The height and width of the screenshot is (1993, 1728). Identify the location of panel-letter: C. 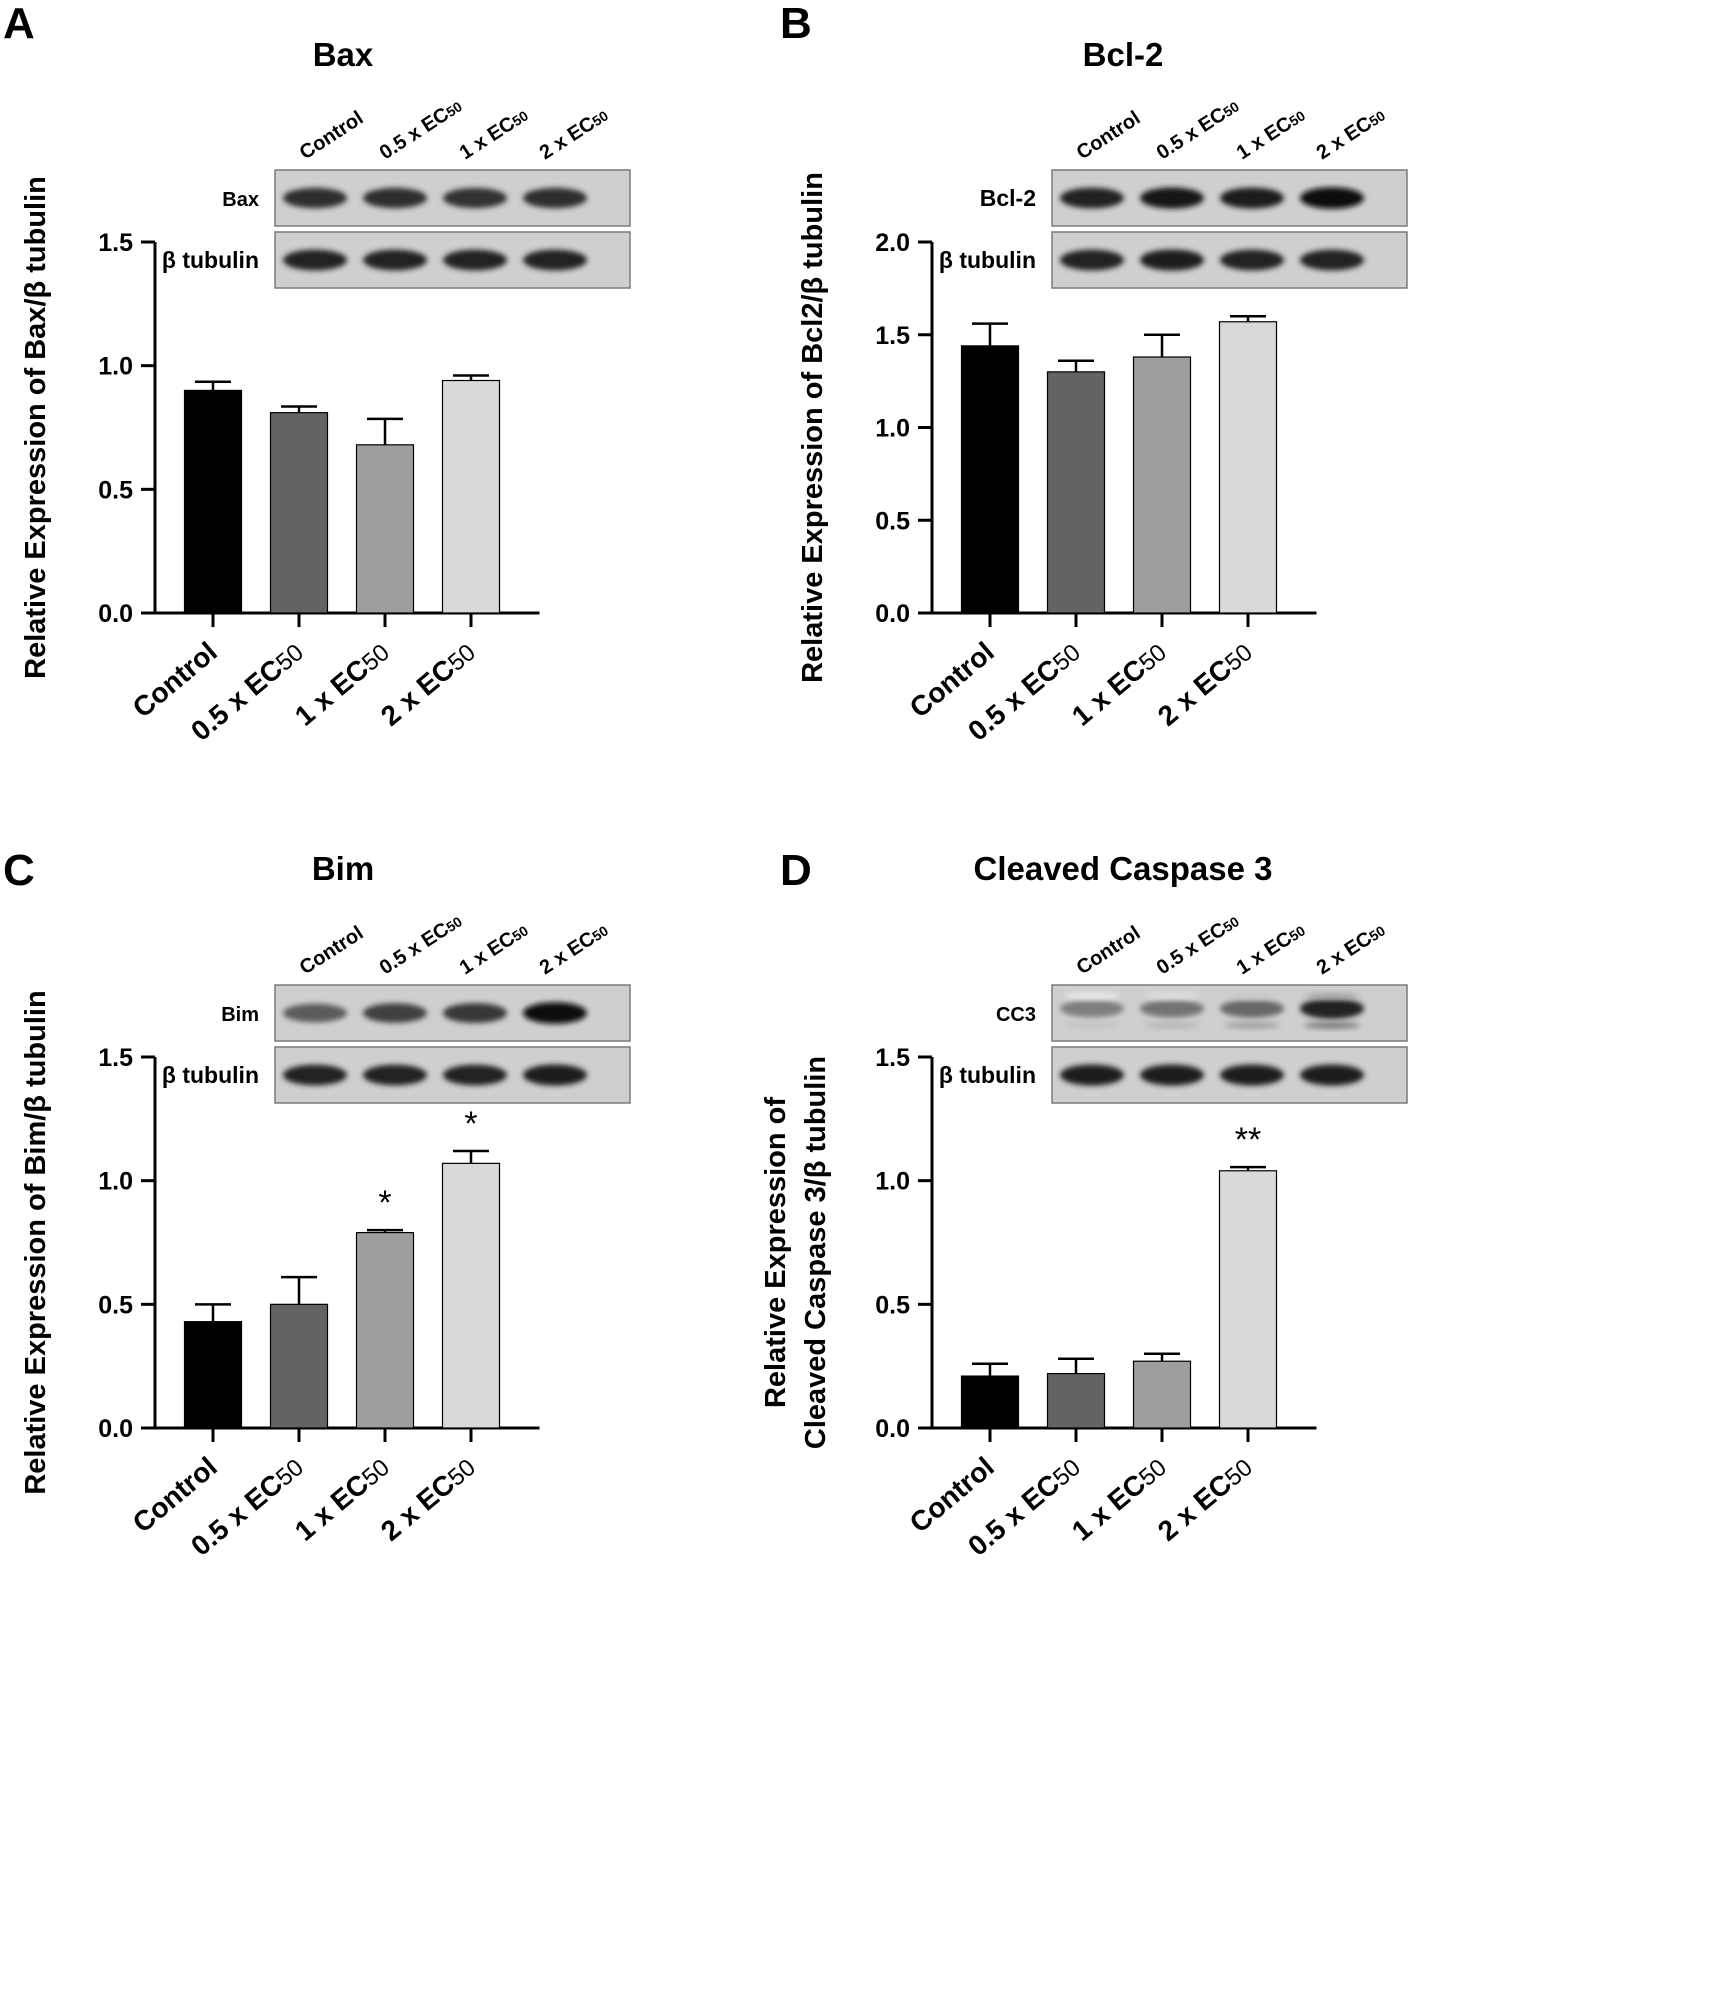
(19, 870).